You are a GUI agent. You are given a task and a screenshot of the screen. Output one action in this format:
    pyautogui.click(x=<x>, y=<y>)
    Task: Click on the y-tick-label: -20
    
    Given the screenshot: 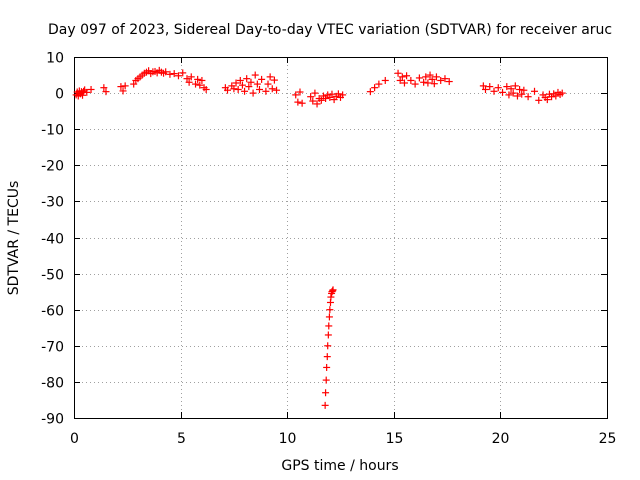 What is the action you would take?
    pyautogui.click(x=52, y=167)
    